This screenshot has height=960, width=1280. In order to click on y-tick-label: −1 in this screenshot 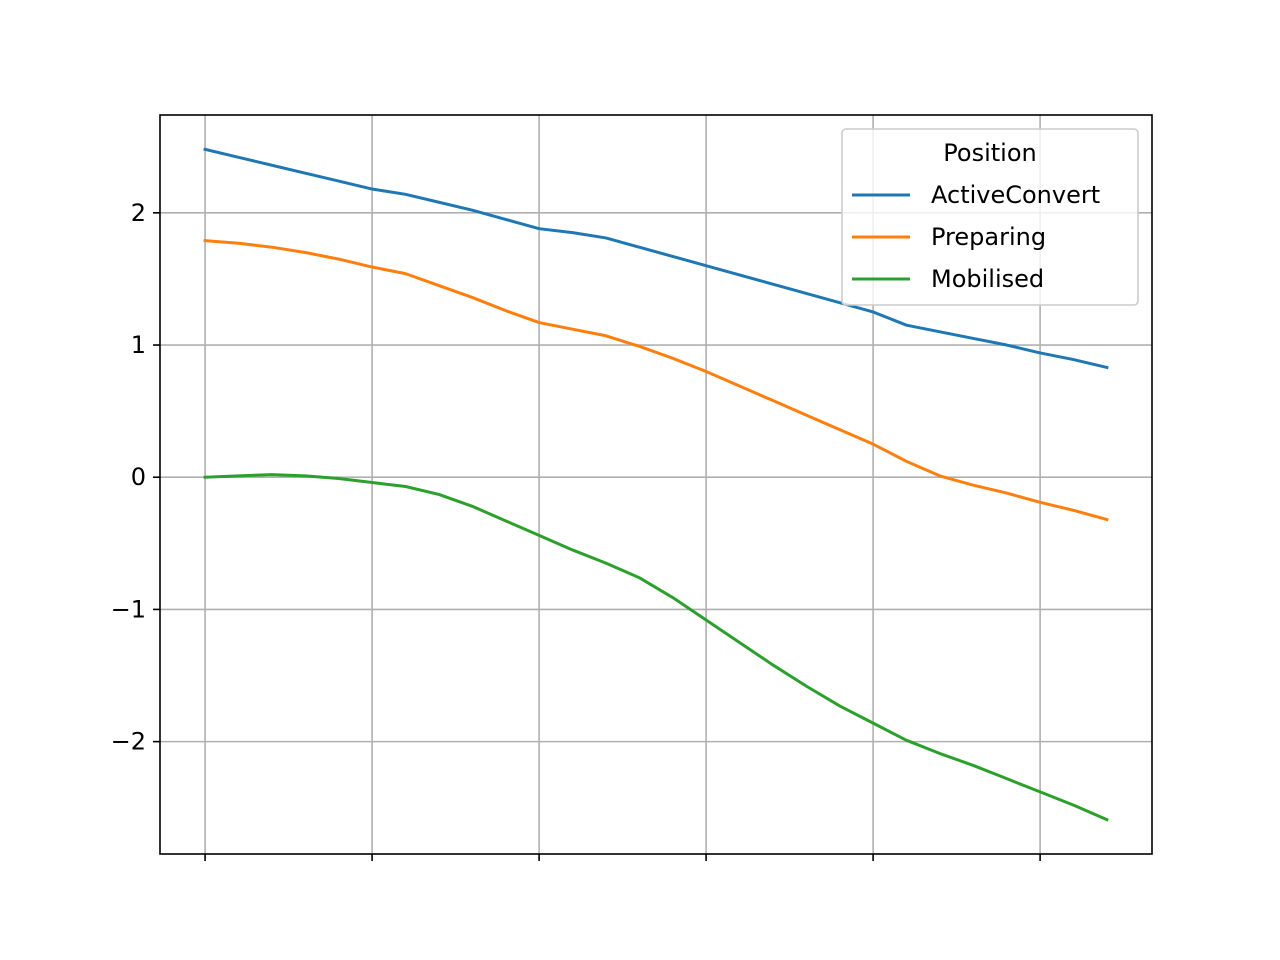, I will do `click(128, 609)`.